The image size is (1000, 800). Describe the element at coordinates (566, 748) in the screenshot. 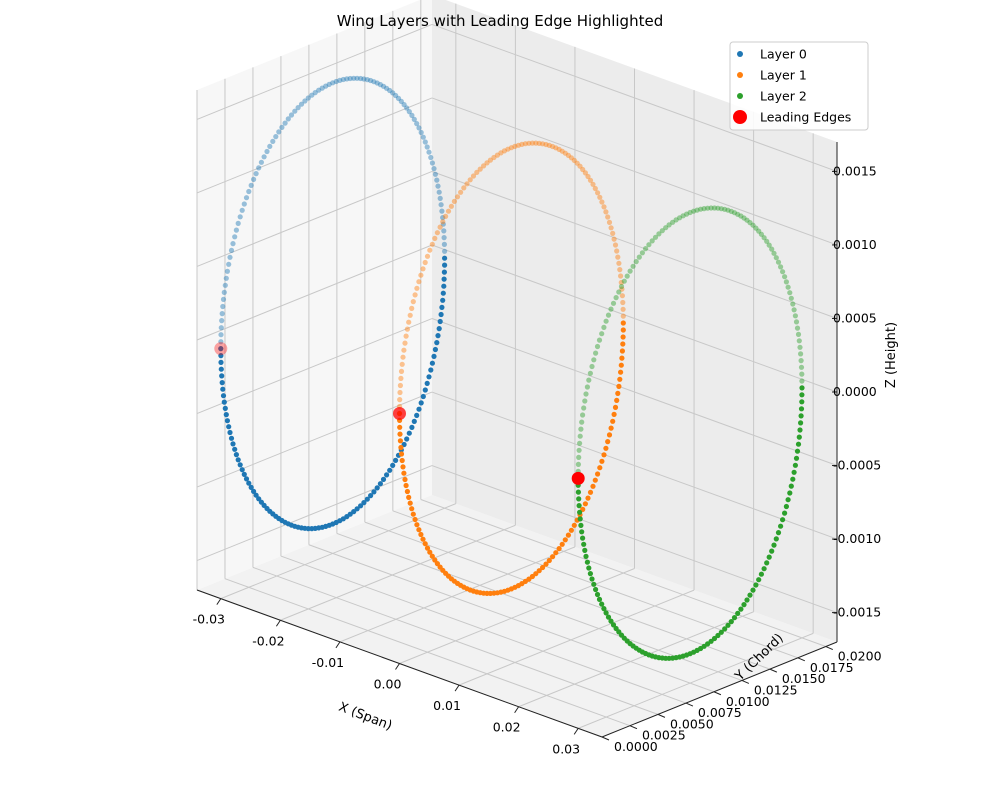

I see `x-tick-label: 0.03` at that location.